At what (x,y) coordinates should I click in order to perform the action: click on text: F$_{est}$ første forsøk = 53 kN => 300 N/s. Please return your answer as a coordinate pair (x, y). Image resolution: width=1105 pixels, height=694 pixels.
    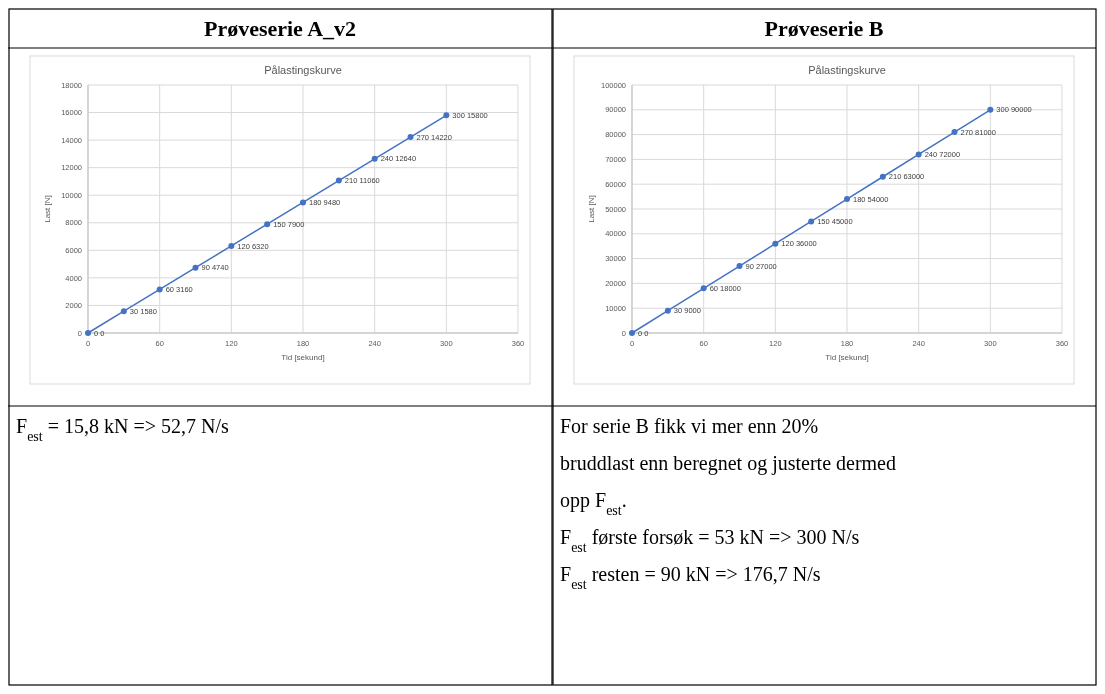
    Looking at the image, I should click on (710, 540).